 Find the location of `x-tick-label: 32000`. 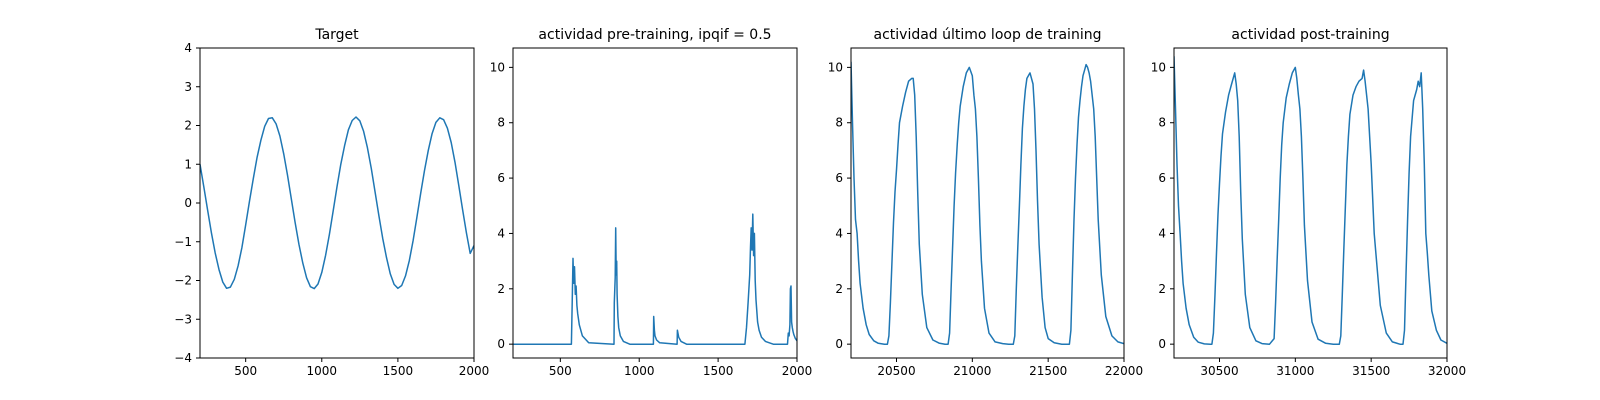

x-tick-label: 32000 is located at coordinates (1447, 371).